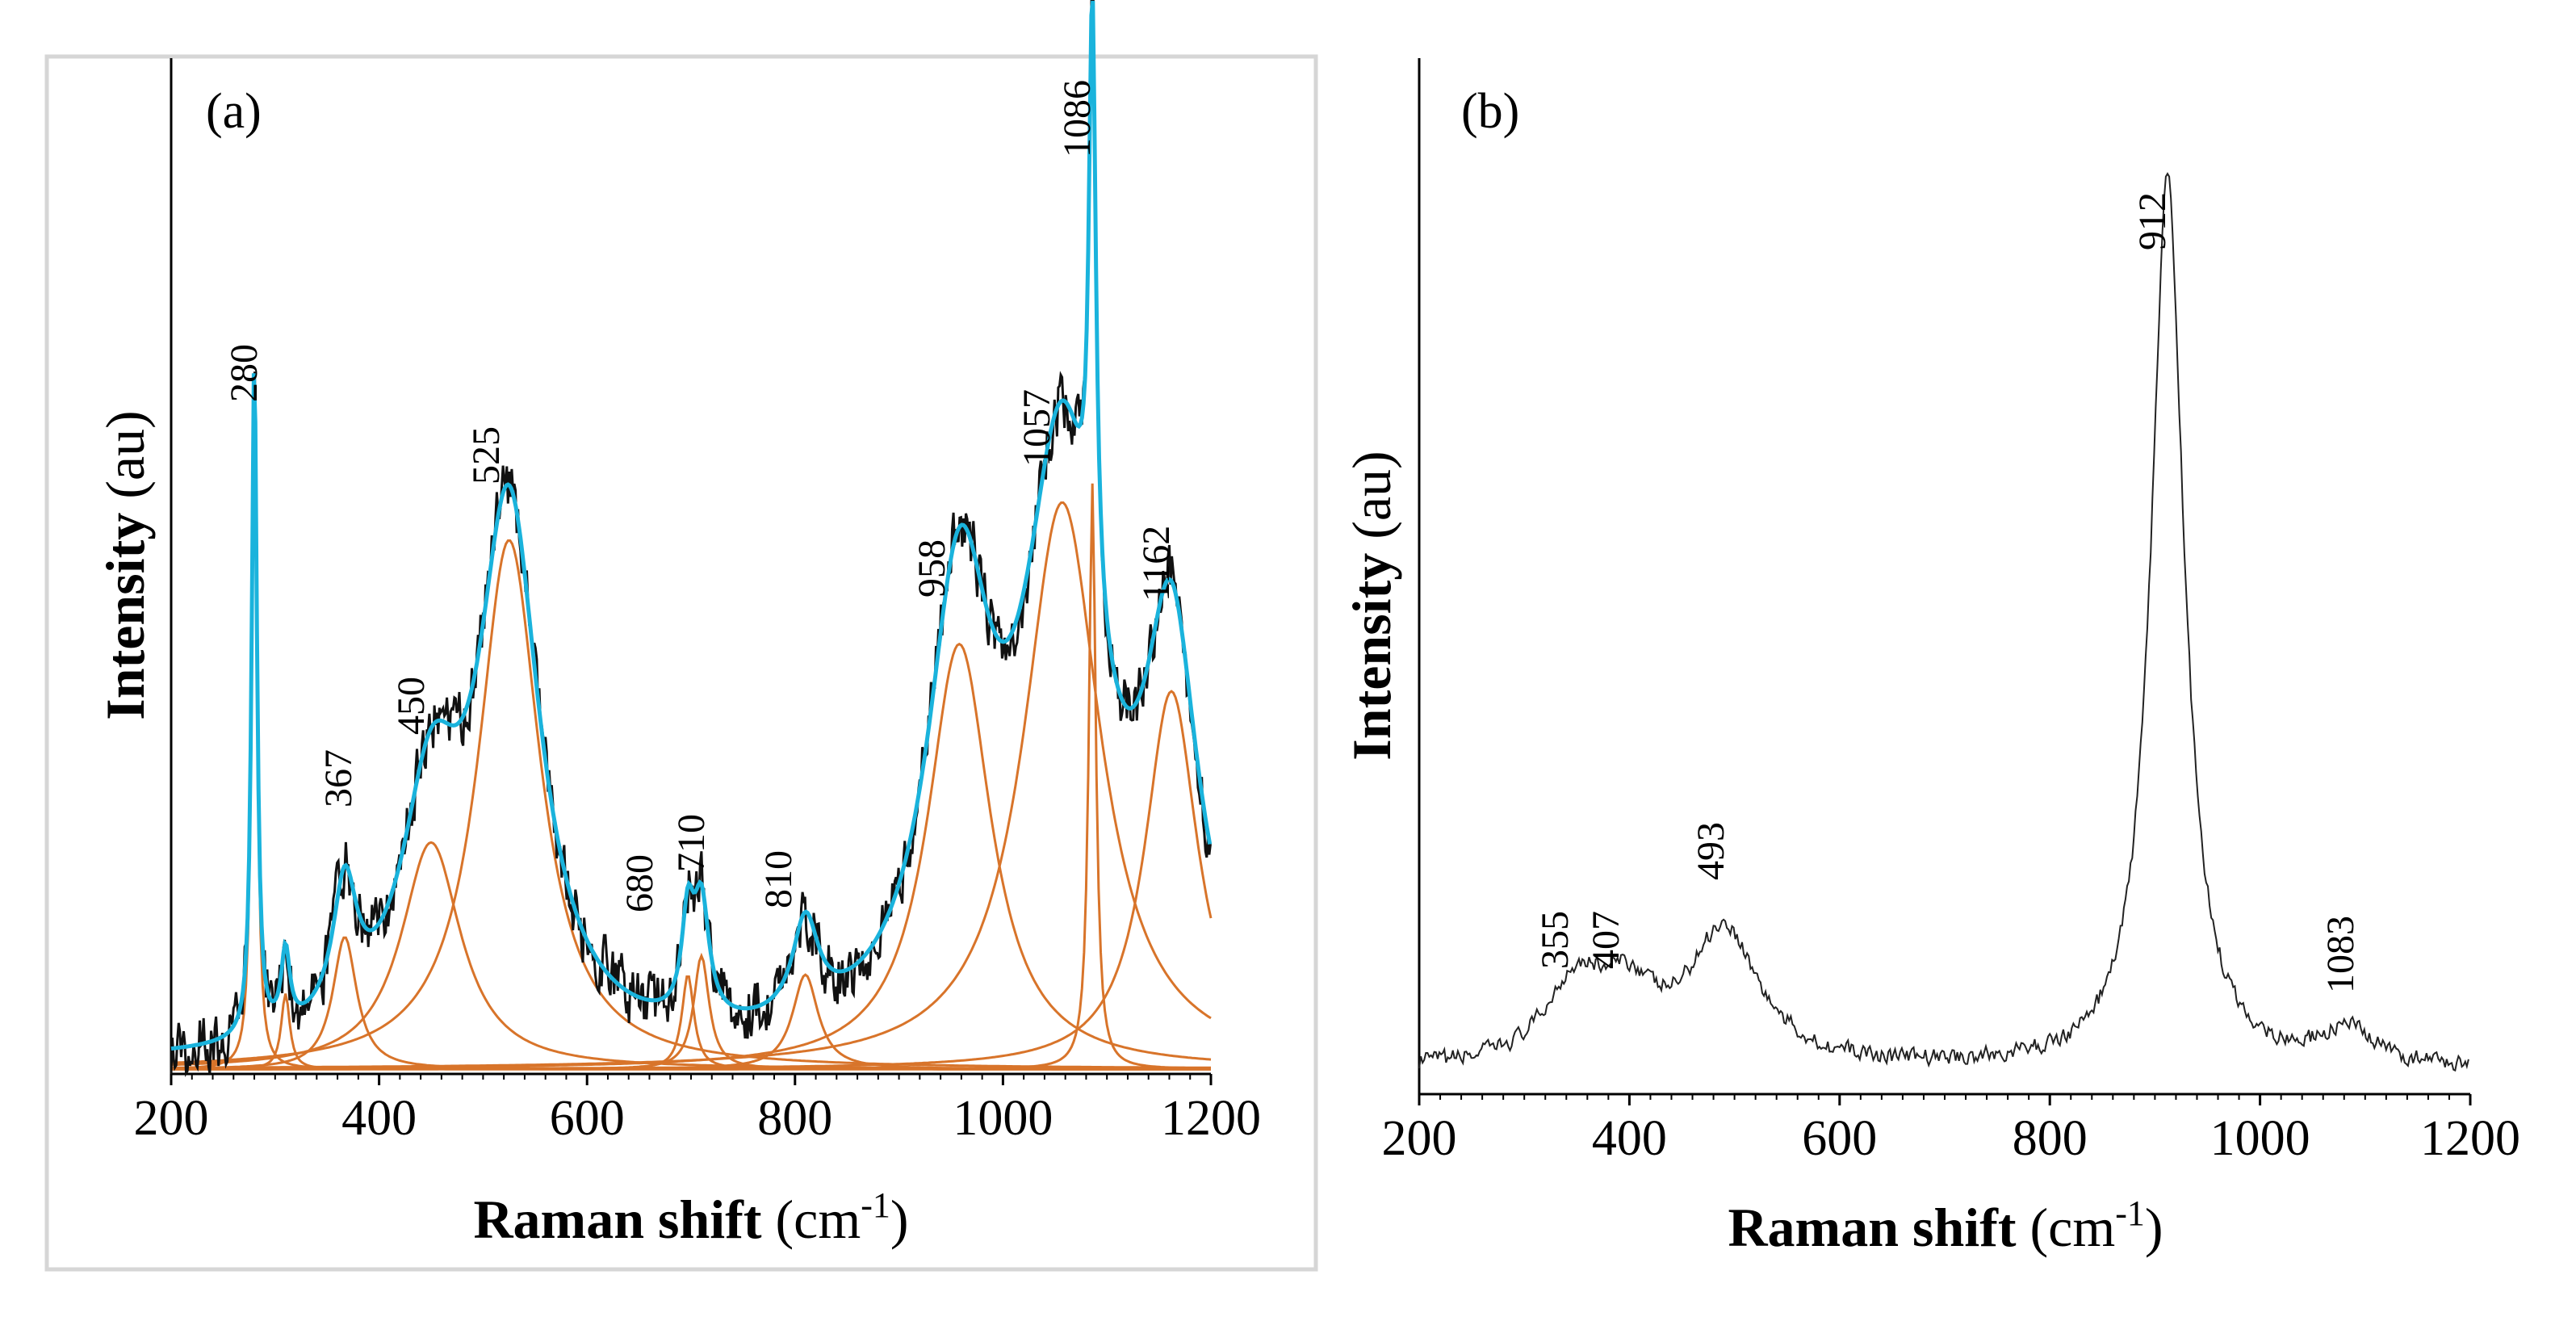 This screenshot has width=2576, height=1317. Describe the element at coordinates (1556, 940) in the screenshot. I see `peak-label-355: 355` at that location.